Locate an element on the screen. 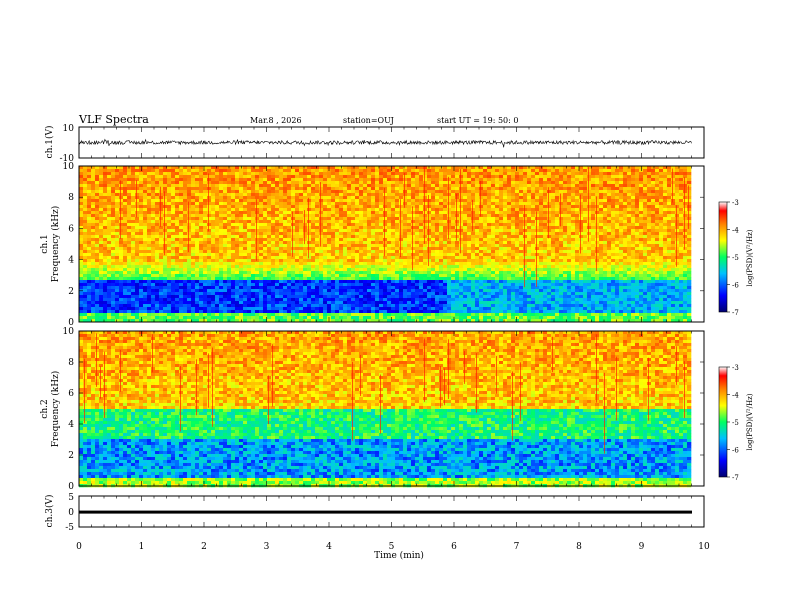 The width and height of the screenshot is (792, 616). spectrogram-streak is located at coordinates (136, 198).